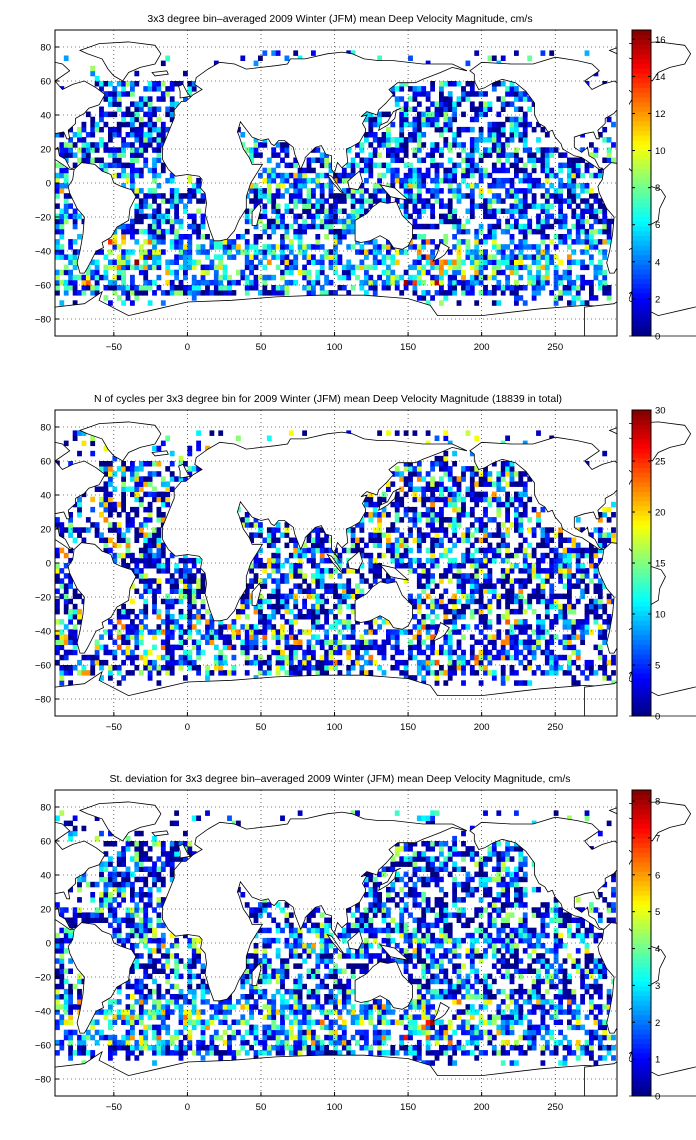  What do you see at coordinates (641, 66) in the screenshot?
I see `colorbar-step` at bounding box center [641, 66].